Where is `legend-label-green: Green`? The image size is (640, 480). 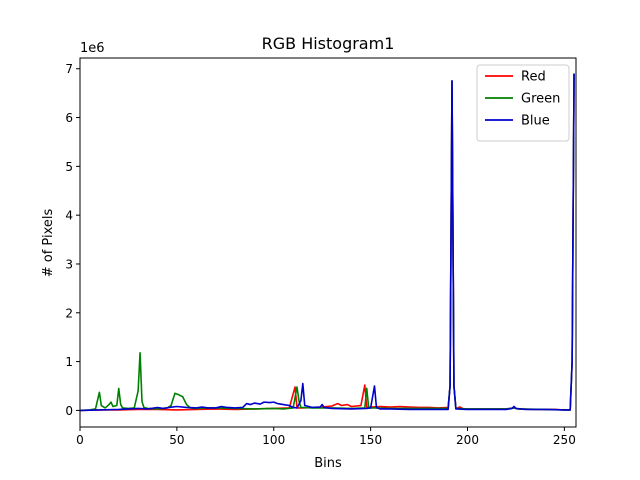 legend-label-green: Green is located at coordinates (540, 99).